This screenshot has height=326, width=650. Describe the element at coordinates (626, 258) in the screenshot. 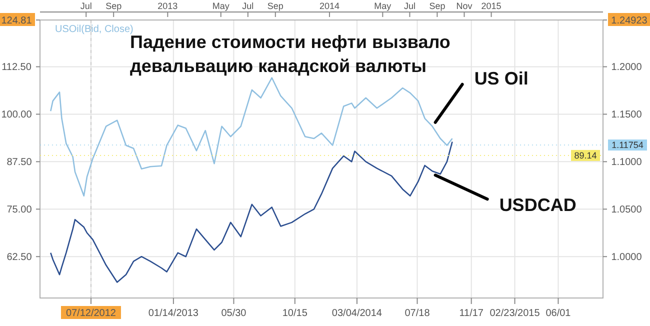

I see `y2-tick-label: 1.0000` at that location.